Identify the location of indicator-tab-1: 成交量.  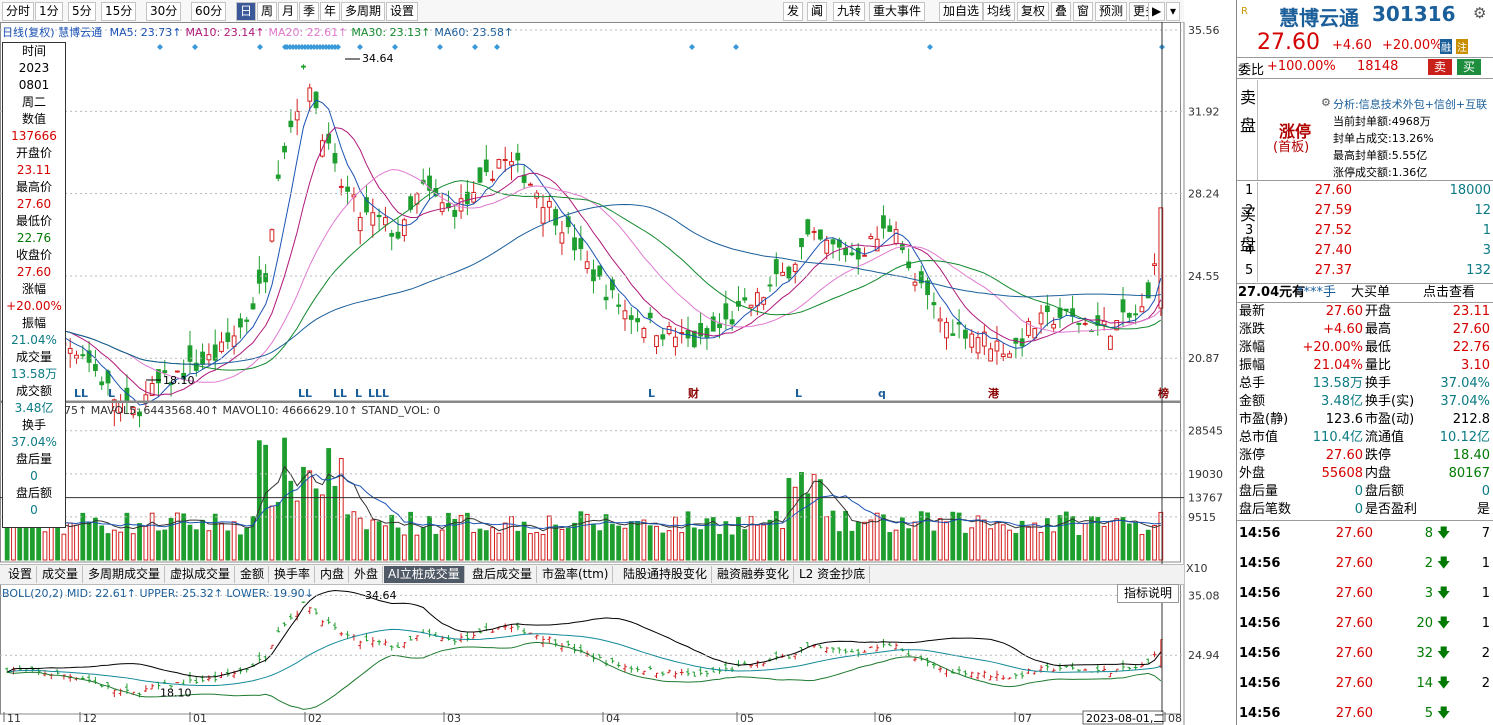
(61, 574).